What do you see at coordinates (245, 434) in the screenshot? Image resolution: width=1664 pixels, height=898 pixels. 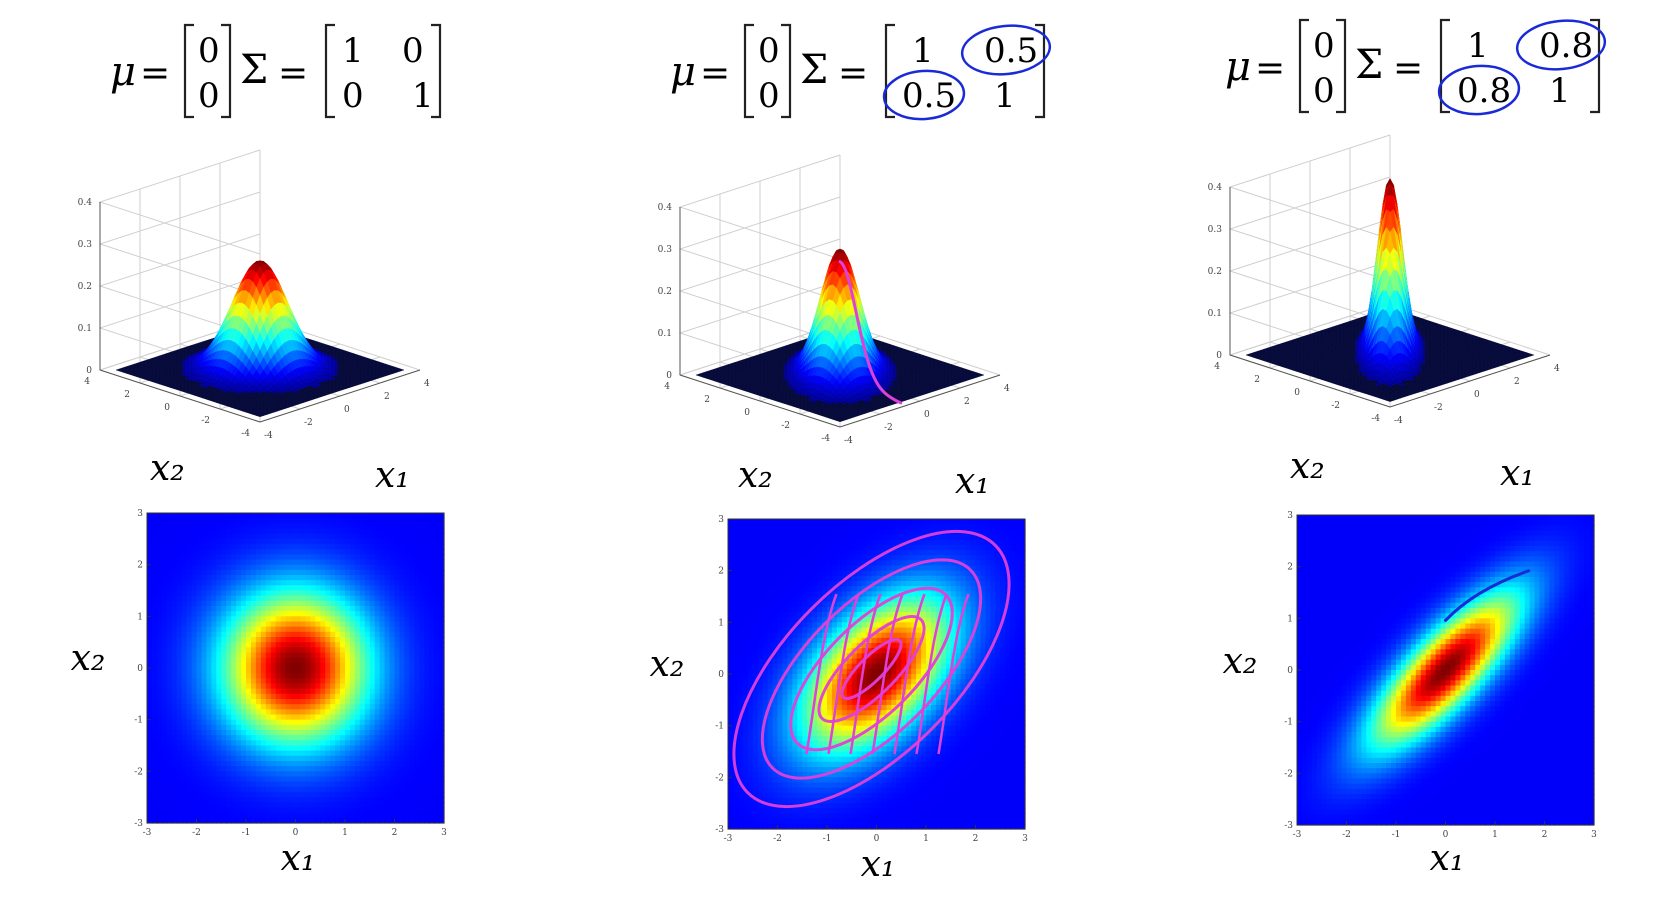 I see `y-tick-label: -4` at bounding box center [245, 434].